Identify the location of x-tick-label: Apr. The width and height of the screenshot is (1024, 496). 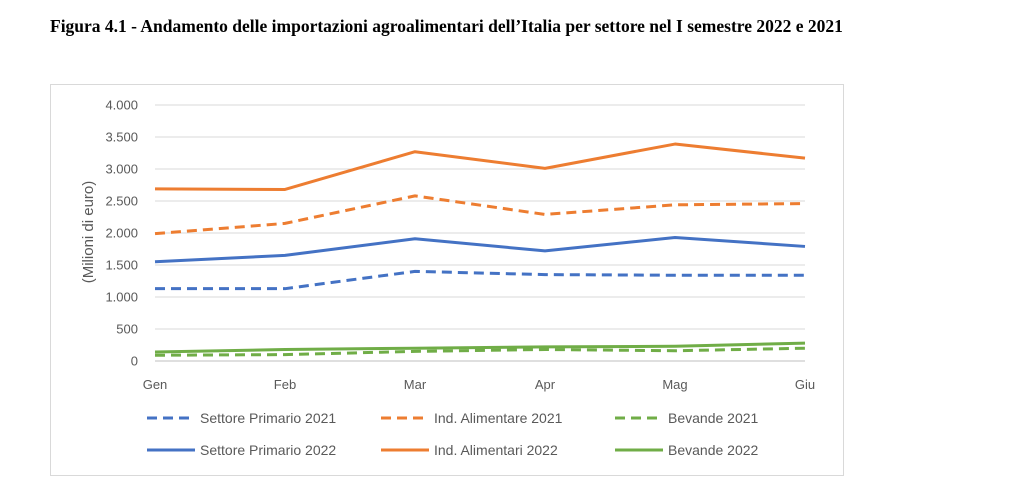
(545, 384).